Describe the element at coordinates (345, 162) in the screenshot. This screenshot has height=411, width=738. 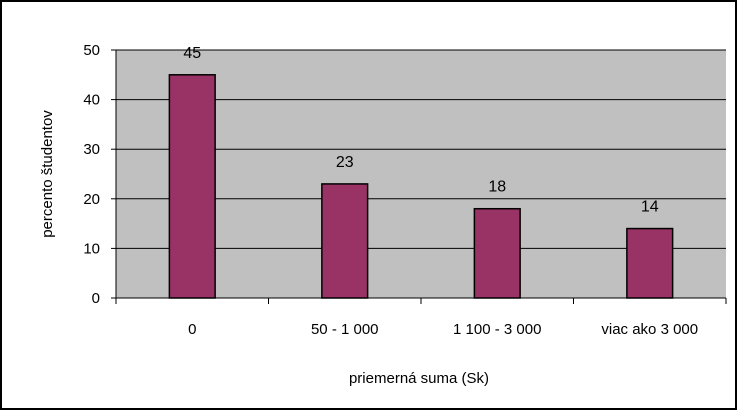
I see `data-label: 23` at that location.